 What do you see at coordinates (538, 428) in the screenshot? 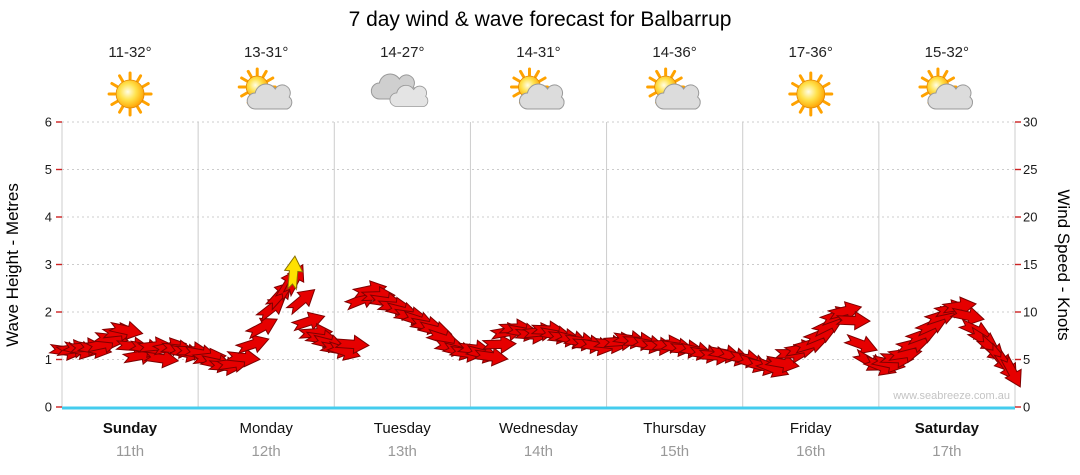
I see `day-name-label: Wednesday` at bounding box center [538, 428].